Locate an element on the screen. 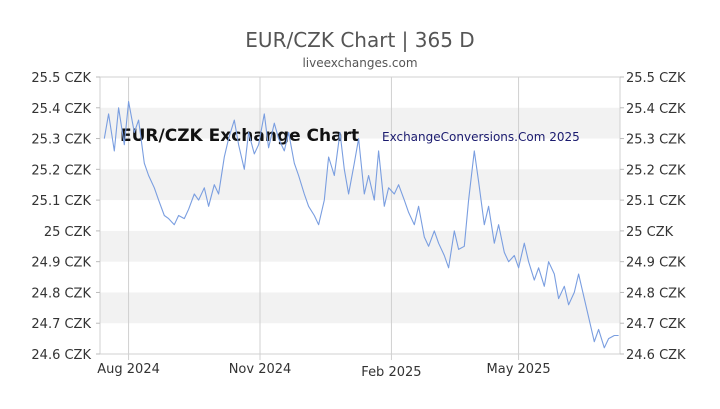  y-tick-label-right: 25.2 CZK is located at coordinates (656, 170).